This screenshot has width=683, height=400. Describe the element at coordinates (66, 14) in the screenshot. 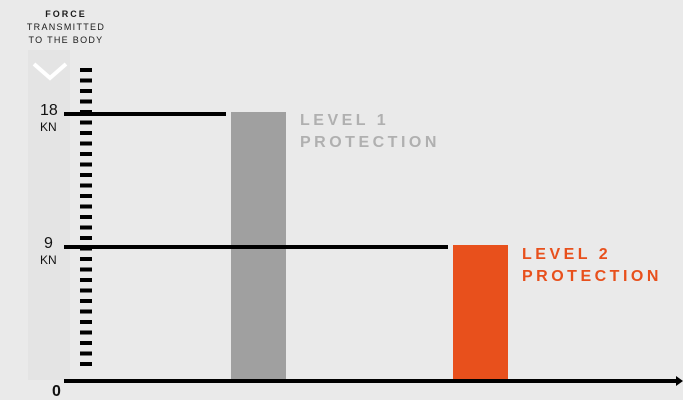

I see `header-force: FORCE` at that location.